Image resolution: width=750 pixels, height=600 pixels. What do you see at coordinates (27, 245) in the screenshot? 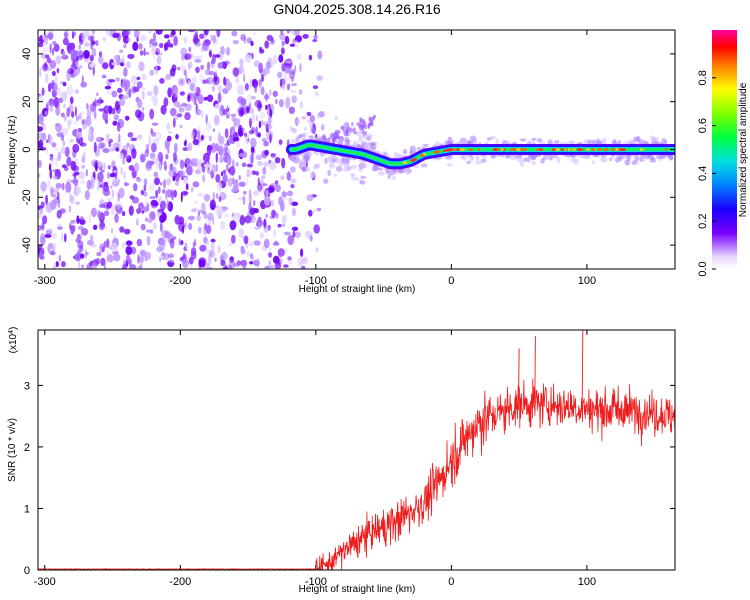
I see `y-tick-label: -40` at bounding box center [27, 245].